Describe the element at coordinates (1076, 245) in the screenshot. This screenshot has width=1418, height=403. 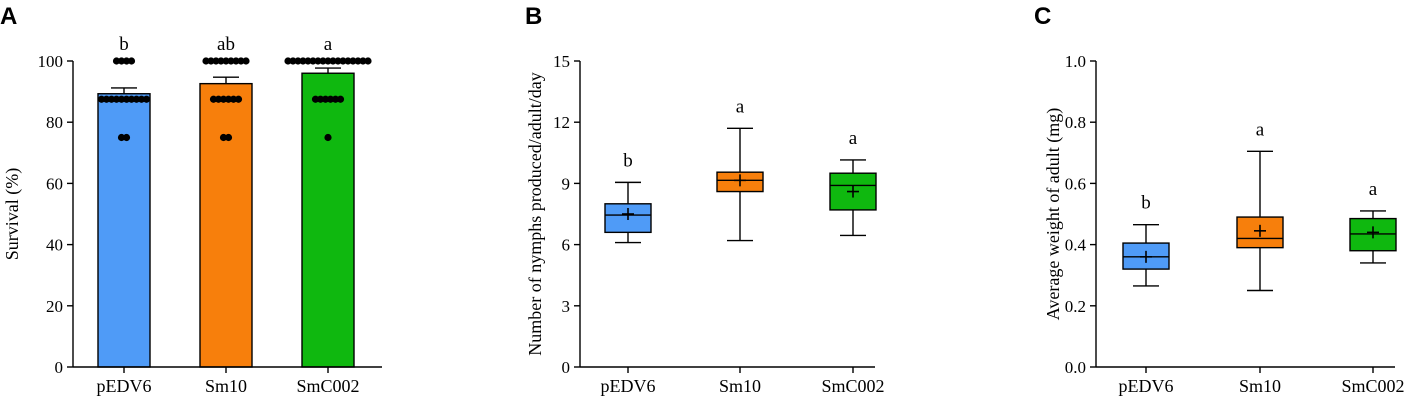
I see `y-tick-label-c-2: 0.4` at that location.